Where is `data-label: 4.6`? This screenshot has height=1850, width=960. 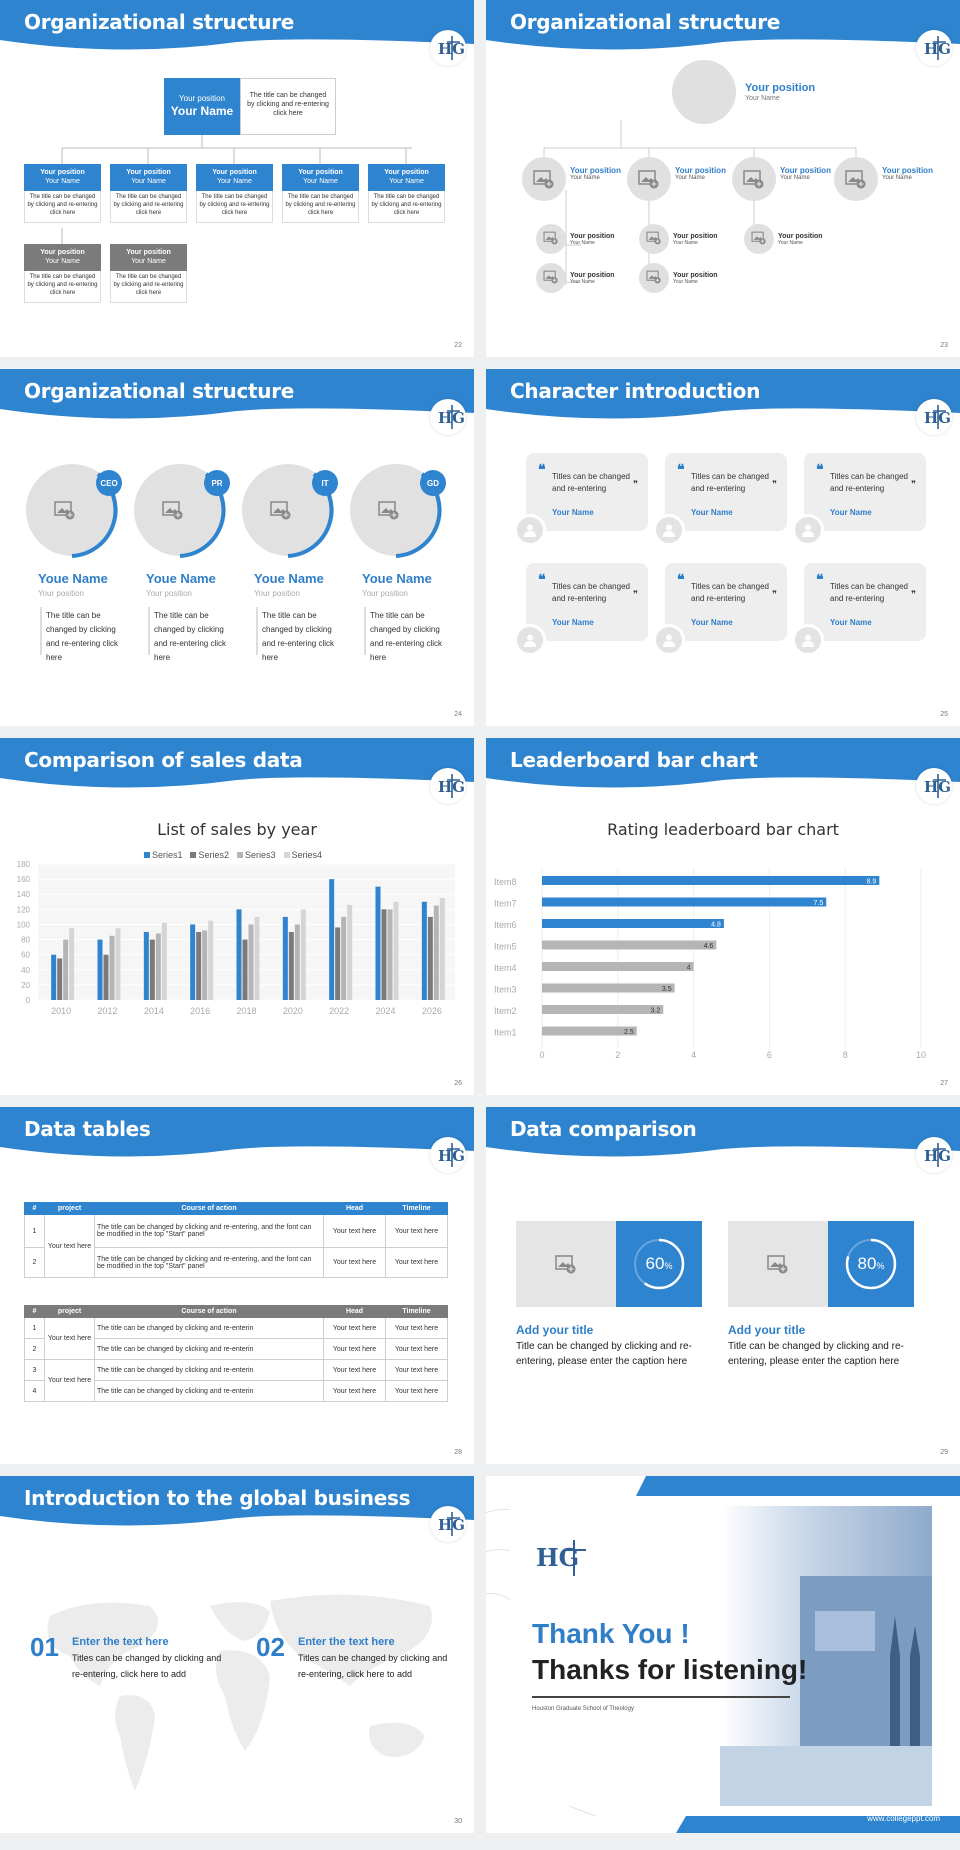 data-label: 4.6 is located at coordinates (709, 946).